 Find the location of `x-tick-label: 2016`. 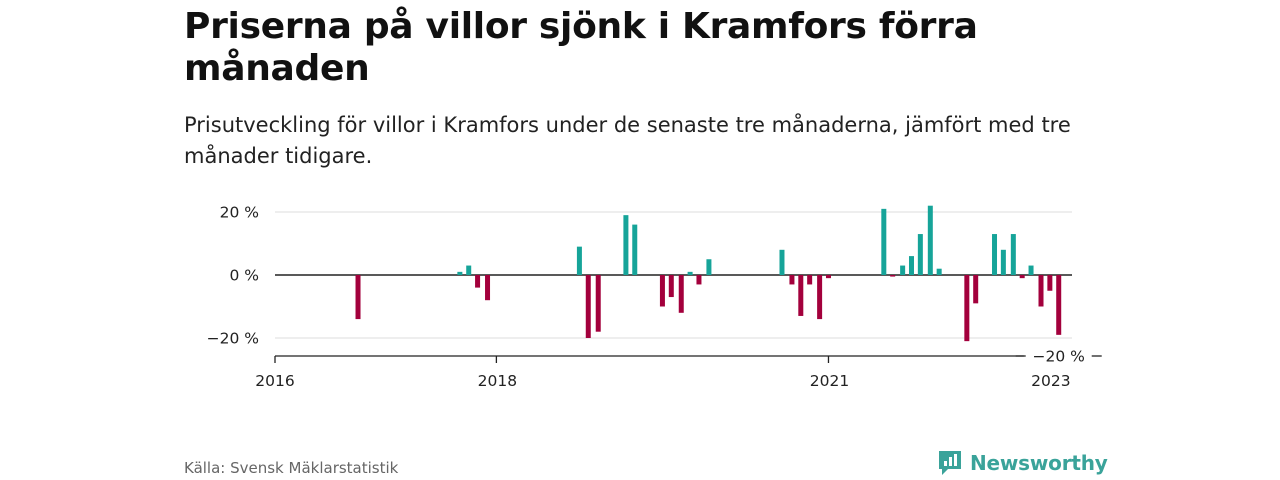

x-tick-label: 2016 is located at coordinates (274, 381).